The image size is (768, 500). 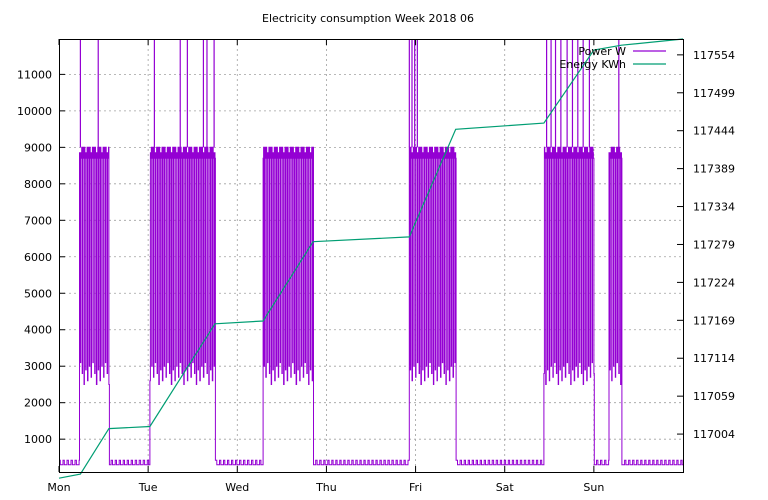 What do you see at coordinates (326, 487) in the screenshot?
I see `x-tick-label: Thu` at bounding box center [326, 487].